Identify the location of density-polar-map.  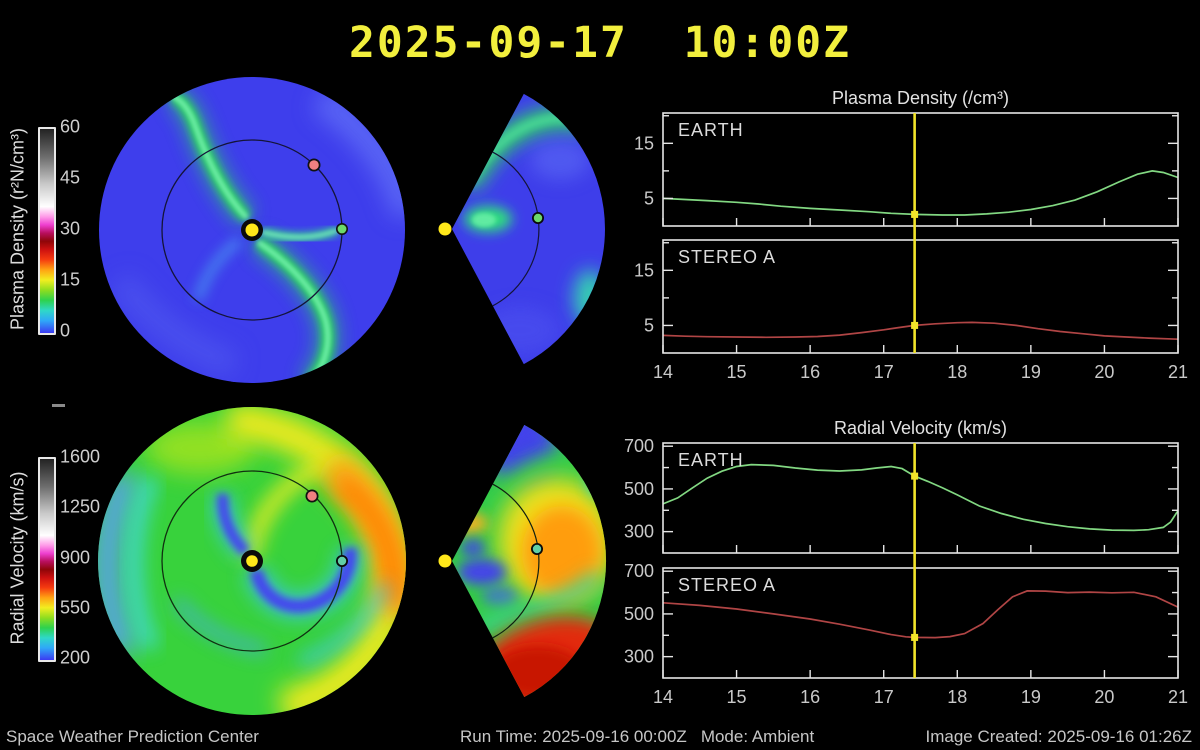
(252, 230).